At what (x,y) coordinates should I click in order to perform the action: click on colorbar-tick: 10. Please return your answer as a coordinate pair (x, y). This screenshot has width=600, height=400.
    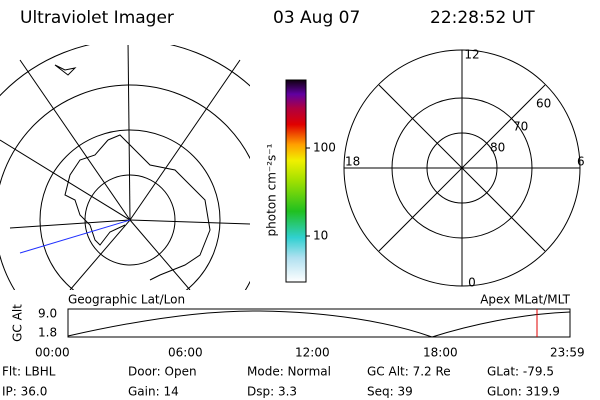
    Looking at the image, I should click on (320, 236).